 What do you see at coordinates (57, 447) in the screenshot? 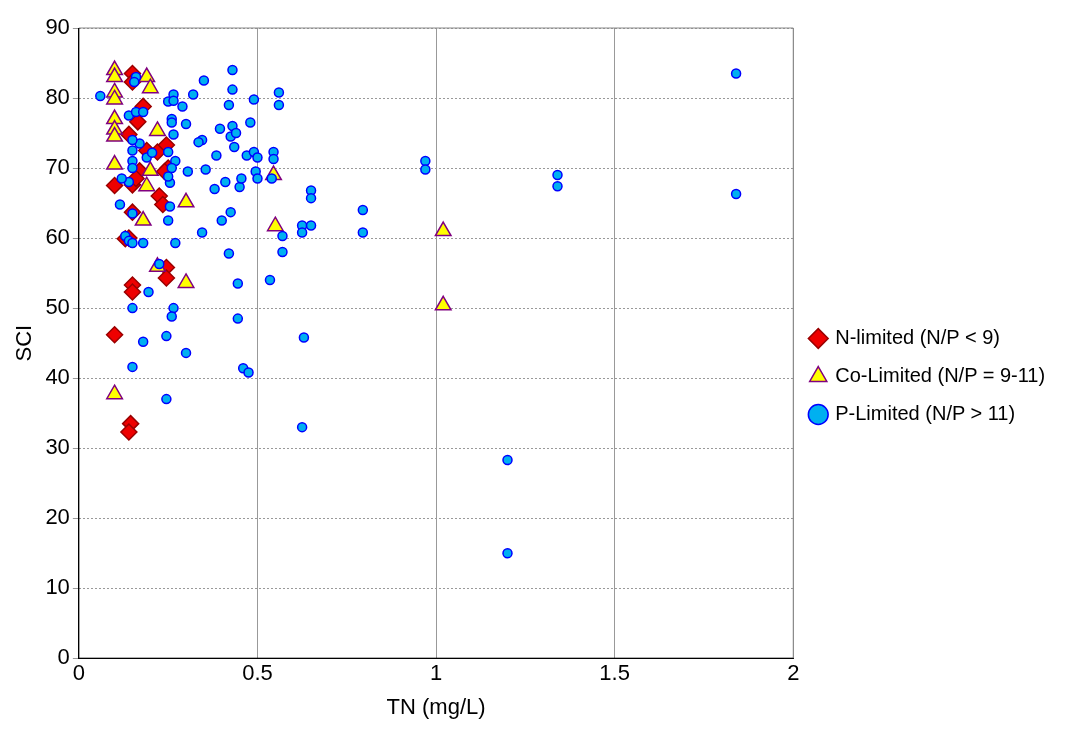
I see `y-tick-label: 30` at bounding box center [57, 447].